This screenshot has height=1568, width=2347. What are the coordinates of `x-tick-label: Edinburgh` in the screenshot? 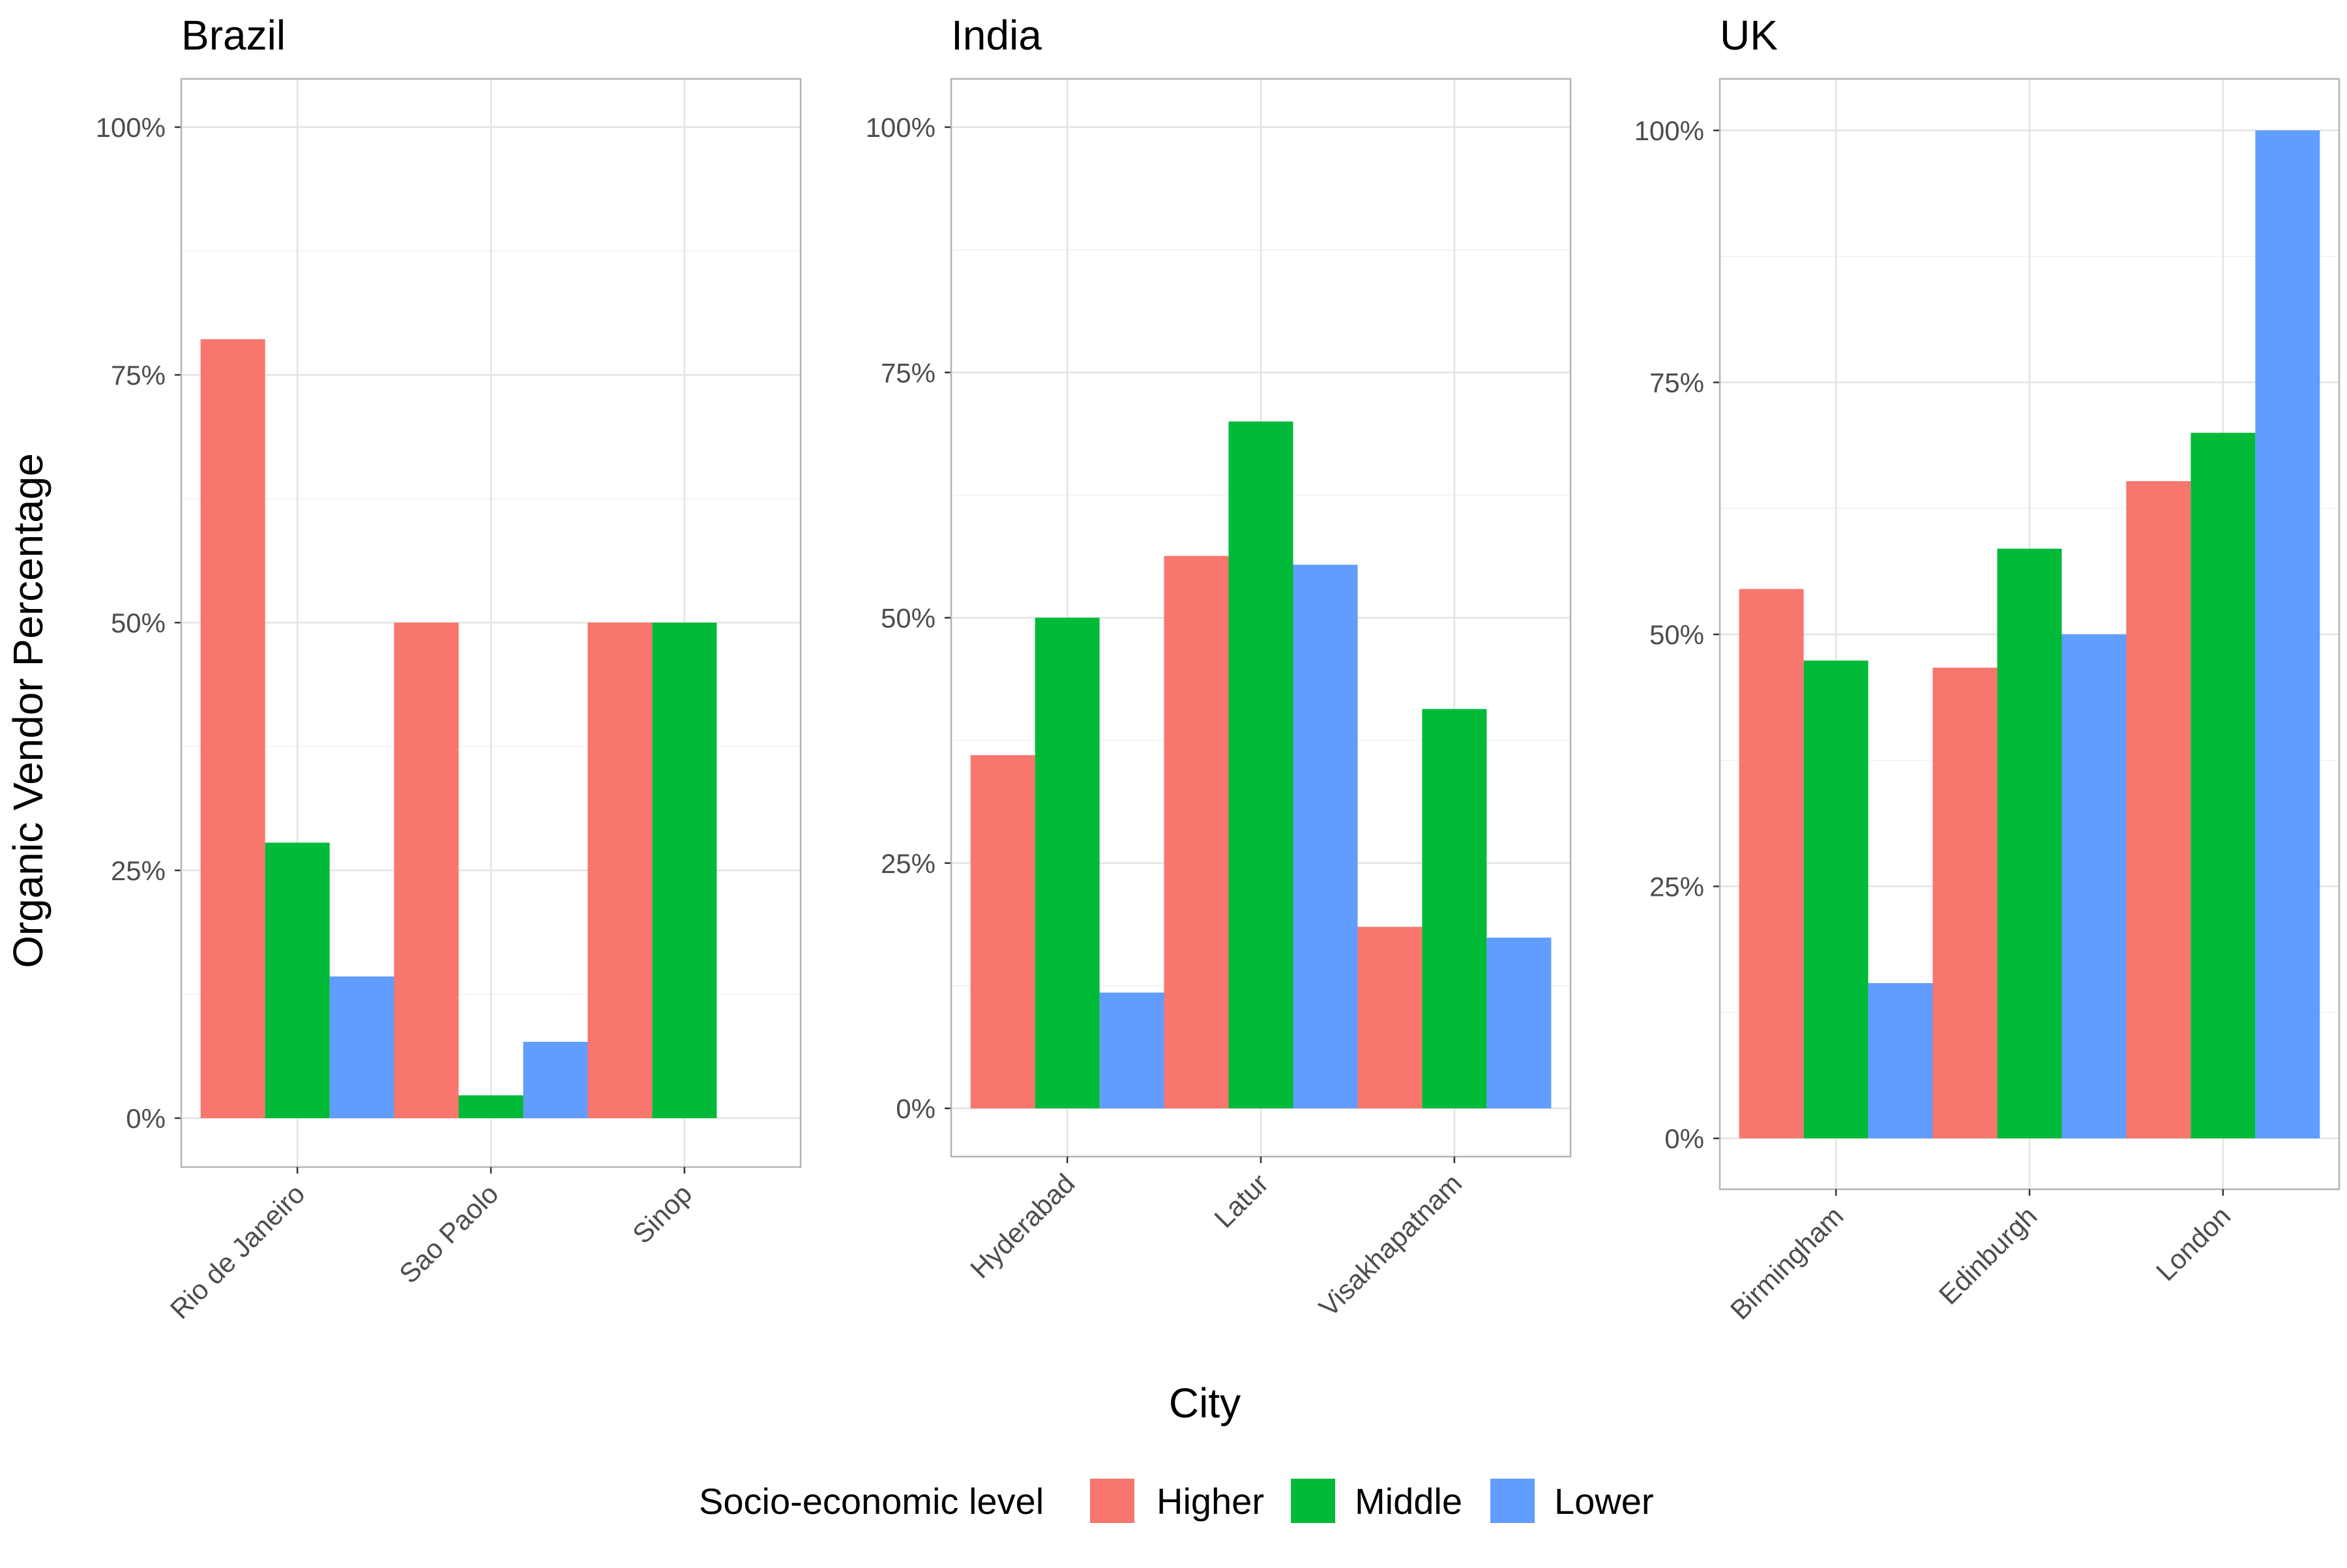 It's located at (1988, 1255).